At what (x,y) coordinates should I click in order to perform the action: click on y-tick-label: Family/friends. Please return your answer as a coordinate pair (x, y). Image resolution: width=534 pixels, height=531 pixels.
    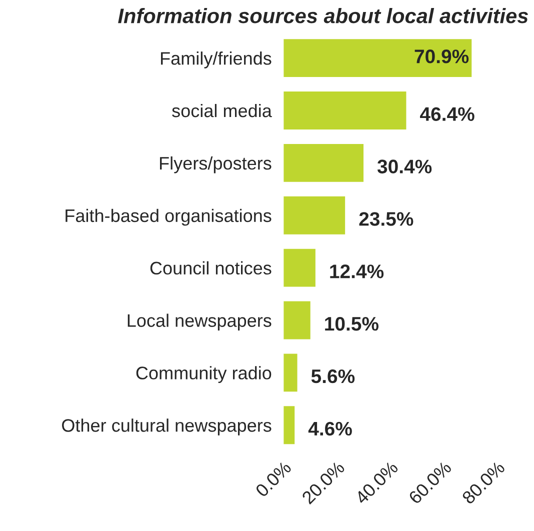
    Looking at the image, I should click on (216, 60).